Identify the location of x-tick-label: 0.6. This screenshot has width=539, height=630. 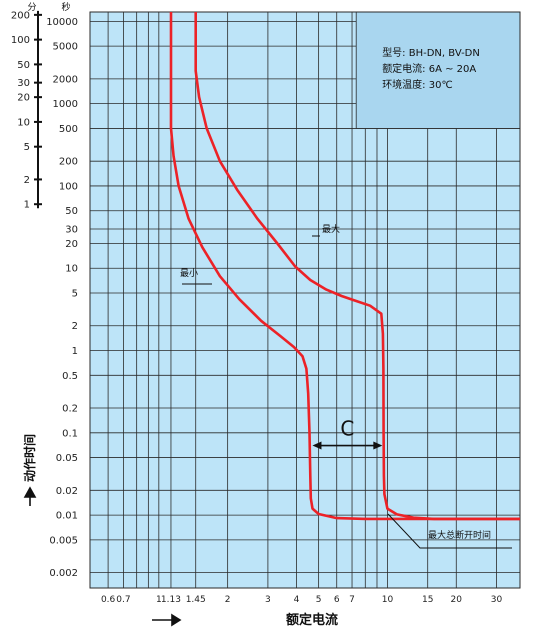
(108, 600).